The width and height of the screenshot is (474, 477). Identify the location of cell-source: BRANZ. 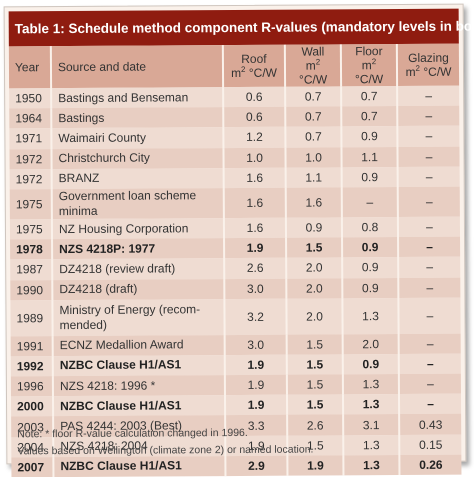
(137, 178).